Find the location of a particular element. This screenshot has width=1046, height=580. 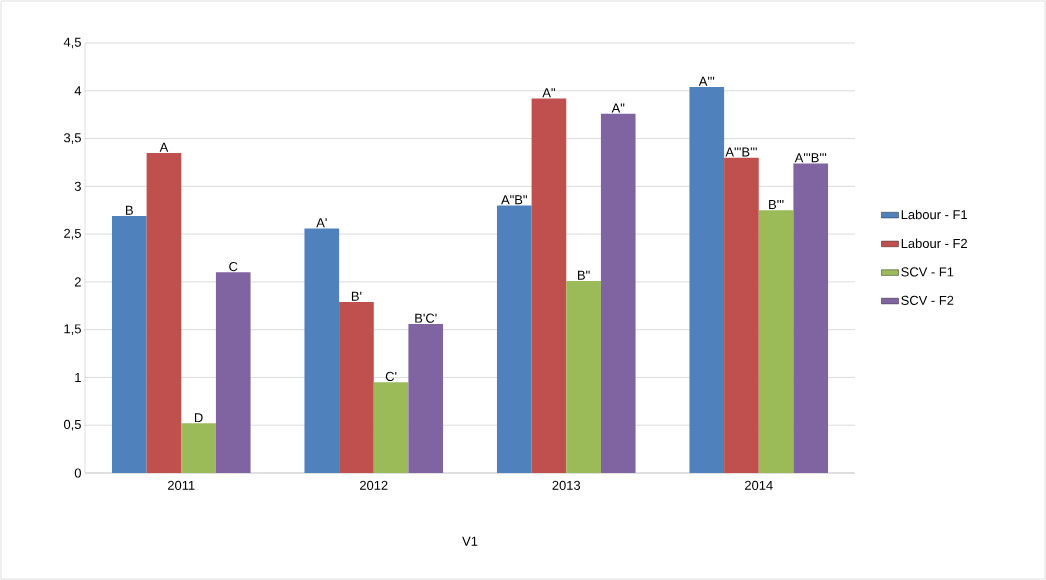

y-tick-label: 3,5 is located at coordinates (72, 138).